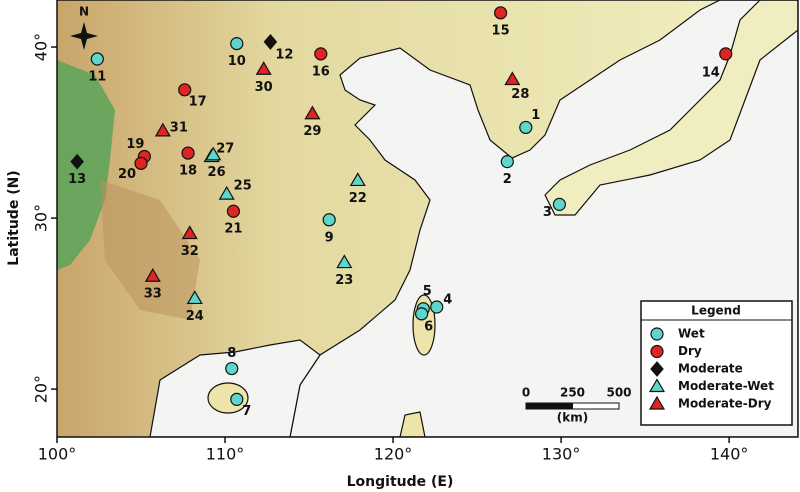 Image resolution: width=800 pixels, height=492 pixels. I want to click on site-label: 21, so click(233, 229).